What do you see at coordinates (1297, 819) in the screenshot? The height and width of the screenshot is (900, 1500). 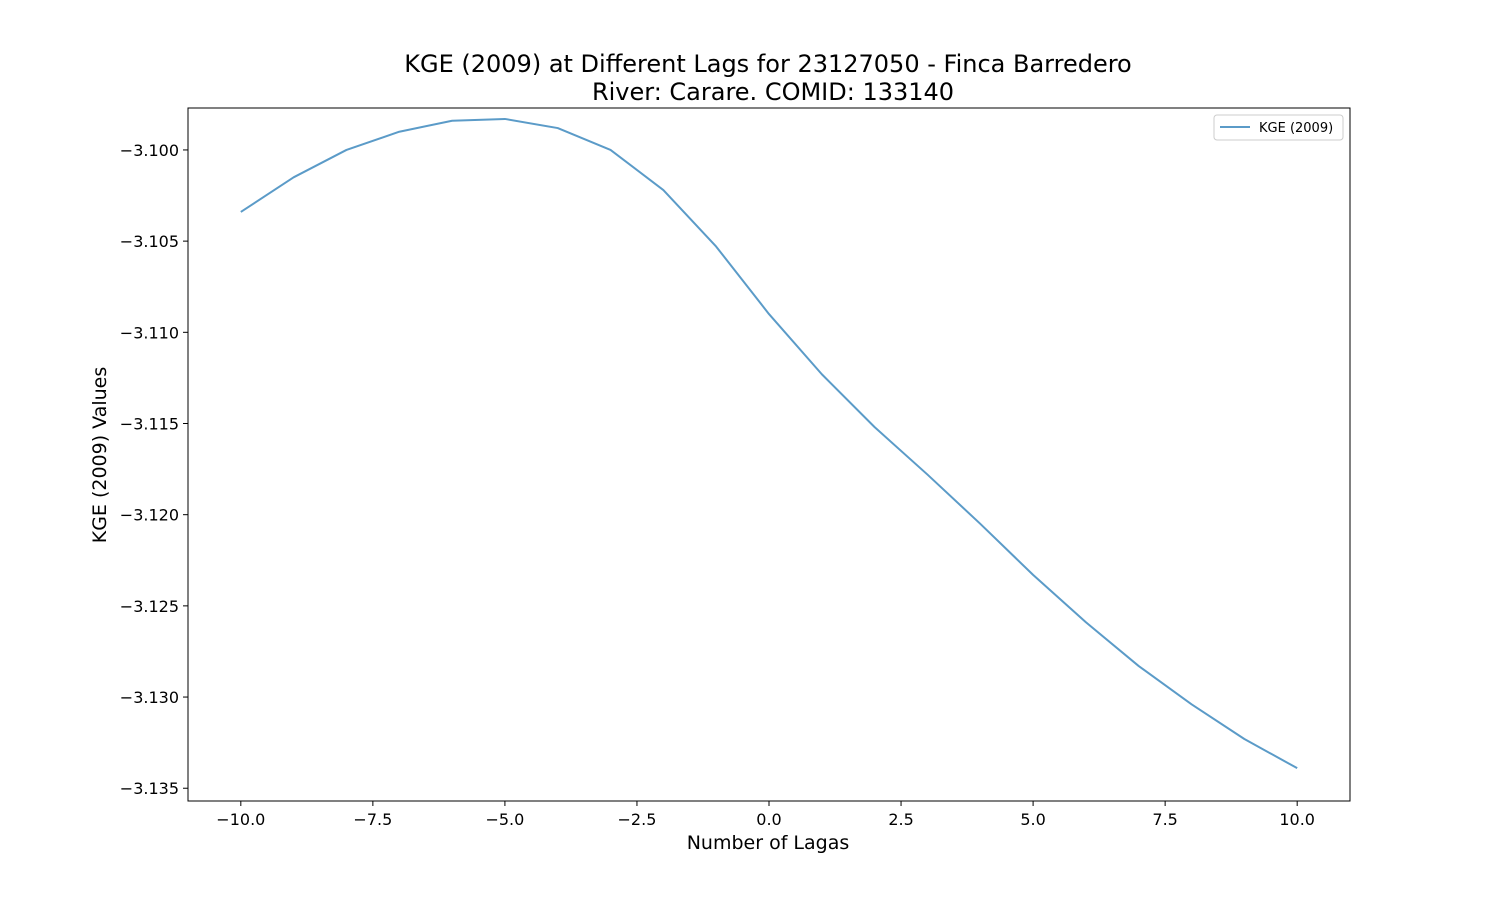 I see `x-tick-label: 10.0` at bounding box center [1297, 819].